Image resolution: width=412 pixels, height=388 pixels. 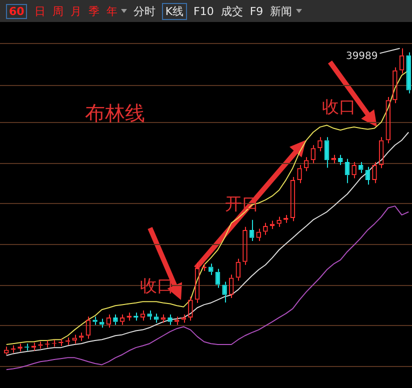 What do you see at coordinates (362, 56) in the screenshot?
I see `annotation: 39989` at bounding box center [362, 56].